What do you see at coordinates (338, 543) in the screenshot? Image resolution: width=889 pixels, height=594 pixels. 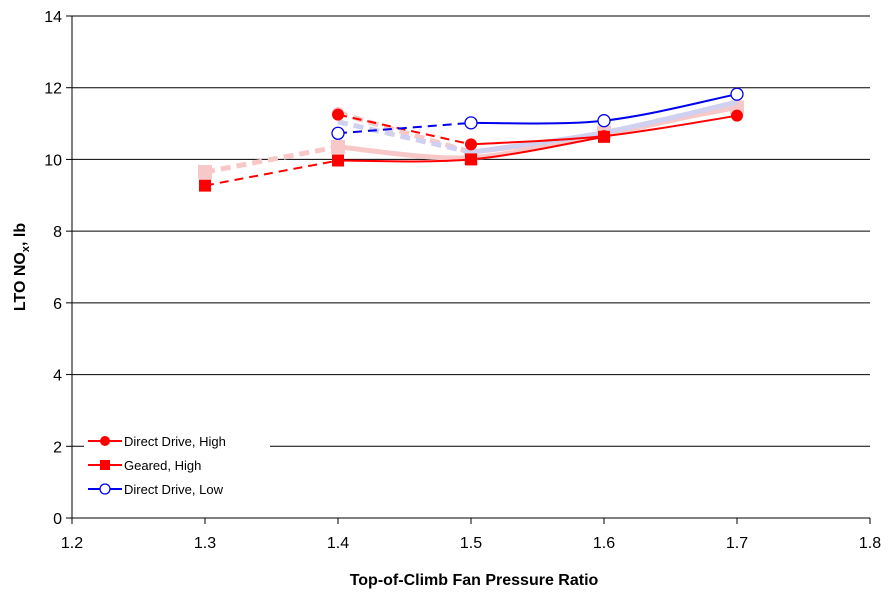 I see `x-tick-label: 1.4` at bounding box center [338, 543].